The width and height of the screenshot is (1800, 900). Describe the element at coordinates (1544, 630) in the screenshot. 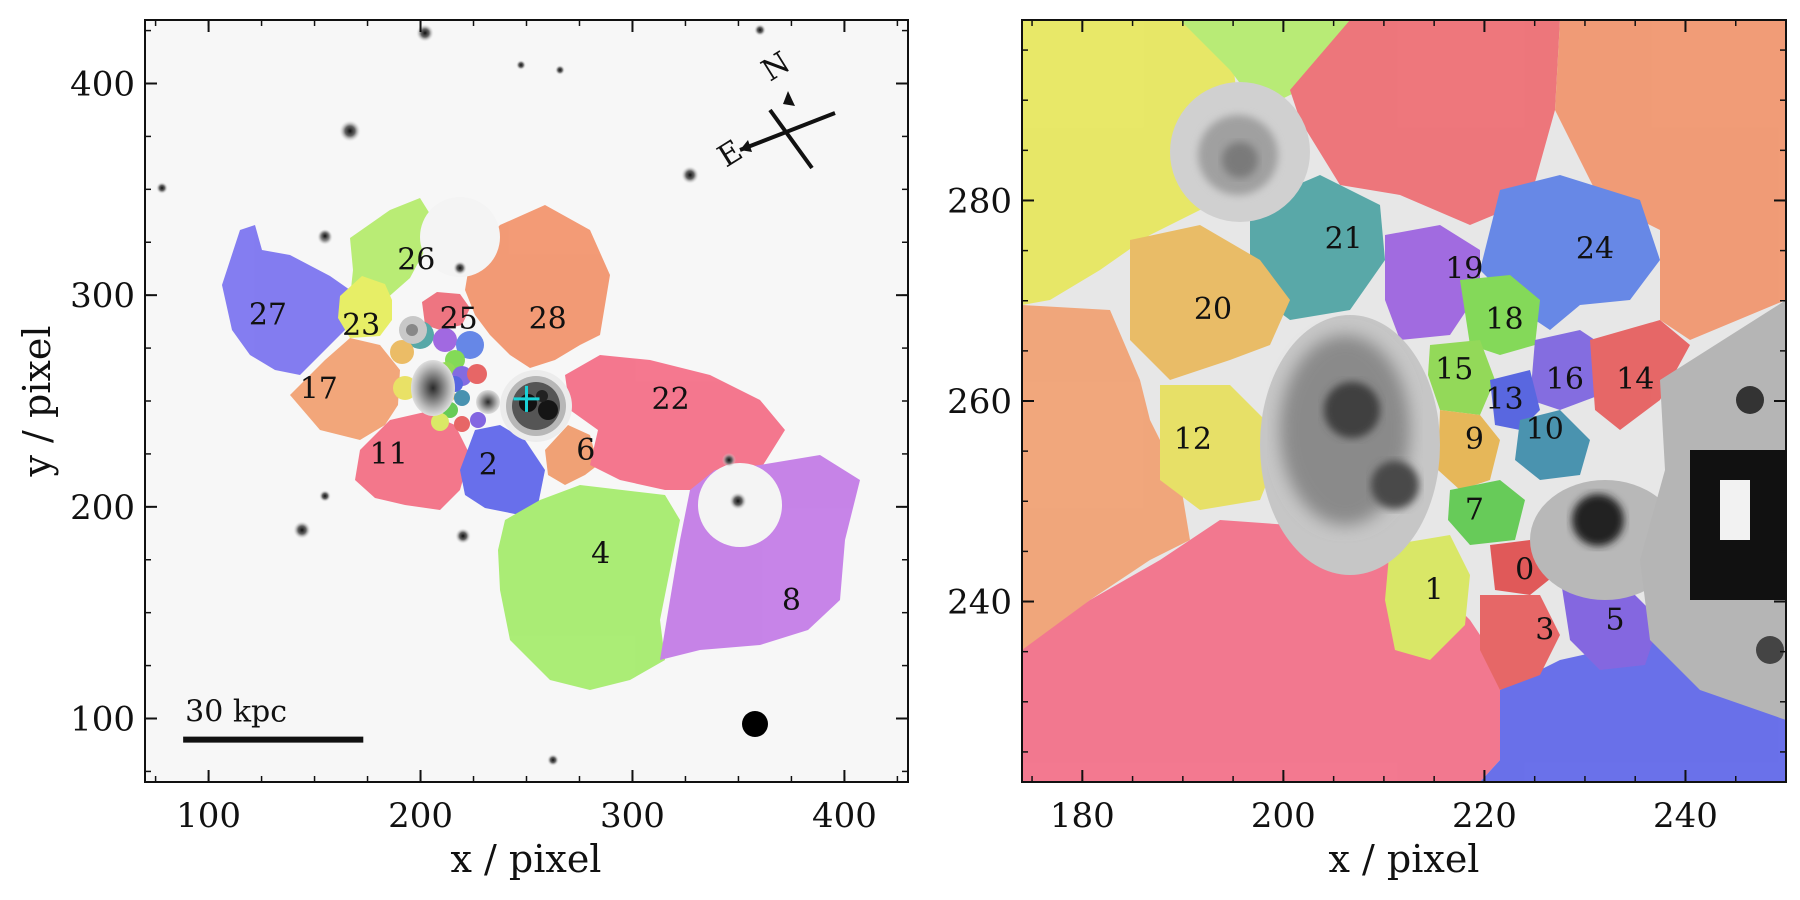

I see `right-region-label: 3` at that location.